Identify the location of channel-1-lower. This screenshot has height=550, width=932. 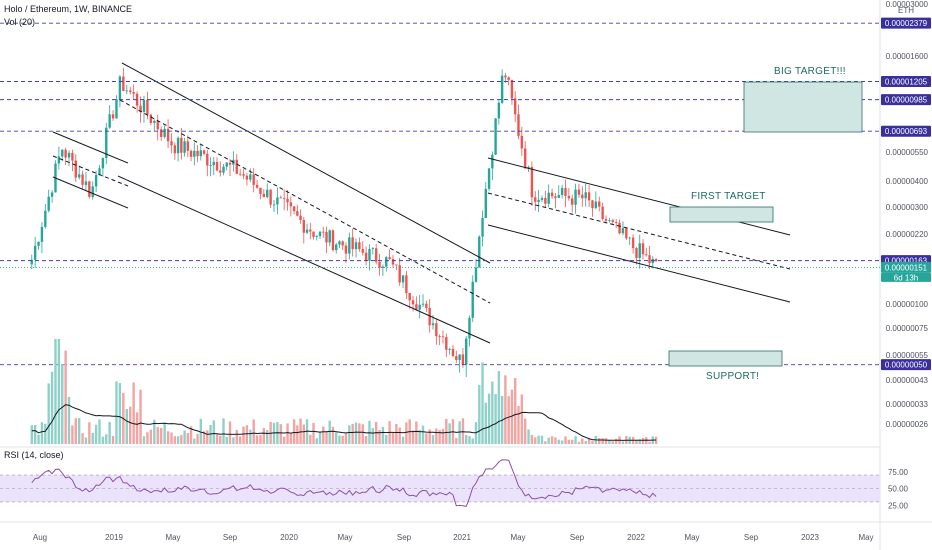
(90, 192).